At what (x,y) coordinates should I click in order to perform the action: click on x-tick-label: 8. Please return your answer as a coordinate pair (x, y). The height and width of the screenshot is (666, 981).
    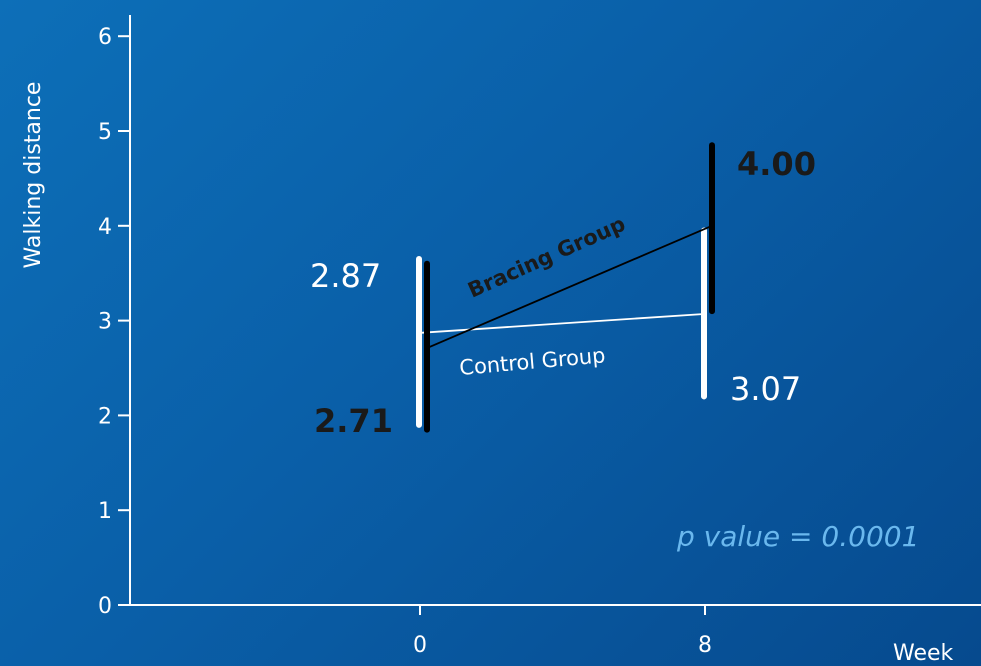
    Looking at the image, I should click on (705, 645).